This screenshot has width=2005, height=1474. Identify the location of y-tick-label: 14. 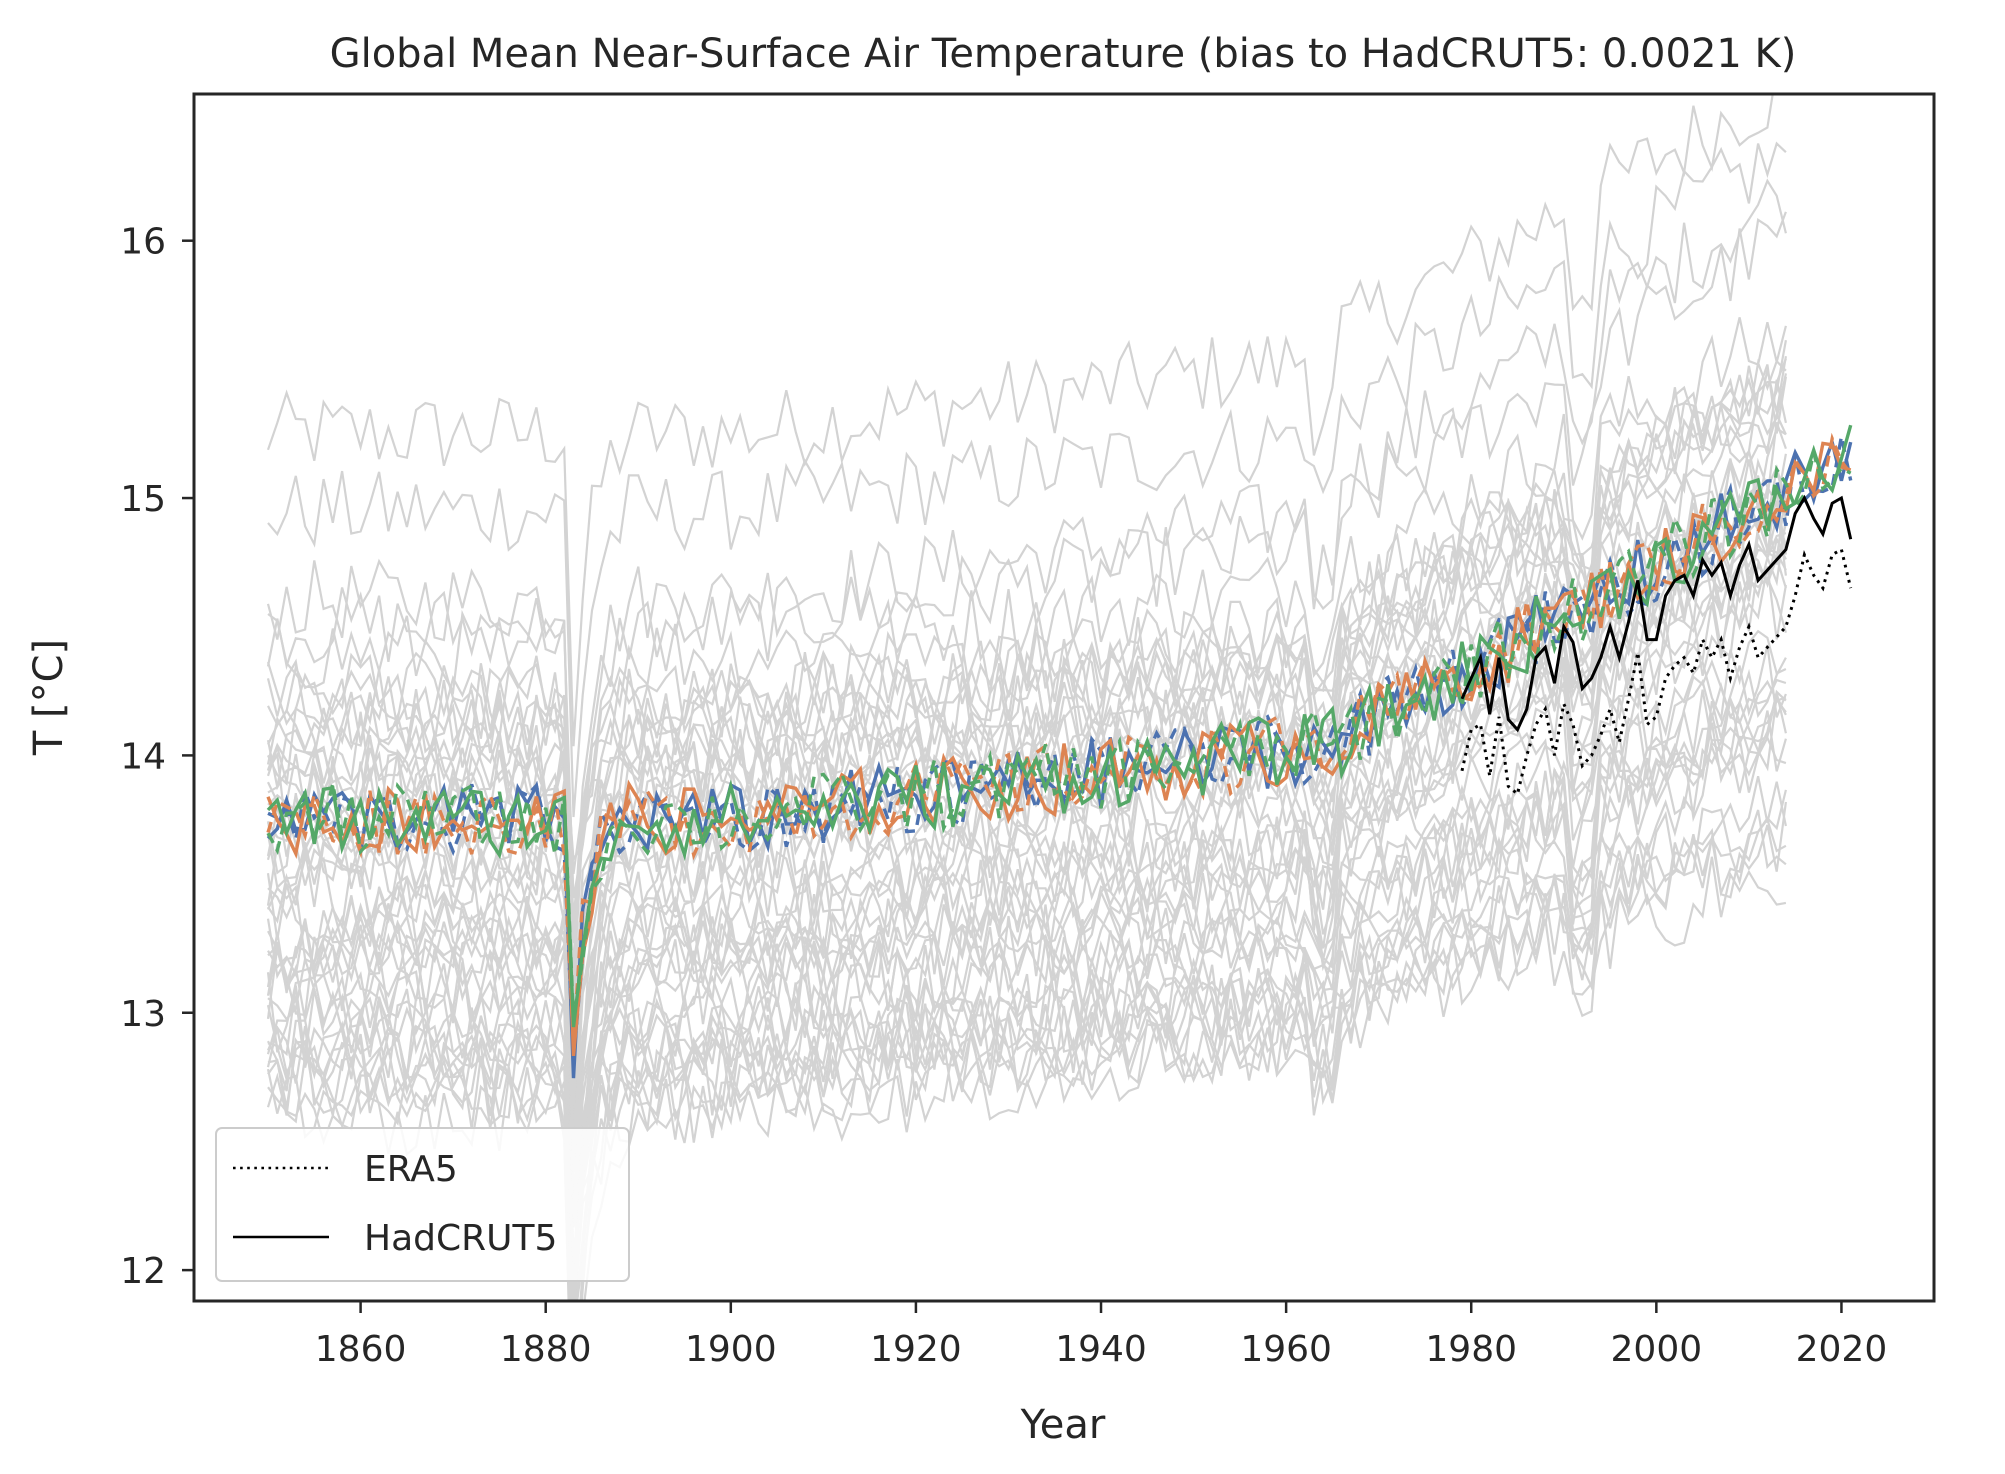
(143, 756).